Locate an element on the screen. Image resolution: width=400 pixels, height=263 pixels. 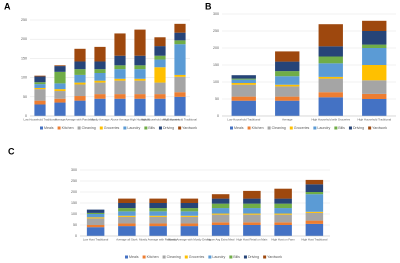
y-tick-label: 50 is located at coordinates (75, 225).